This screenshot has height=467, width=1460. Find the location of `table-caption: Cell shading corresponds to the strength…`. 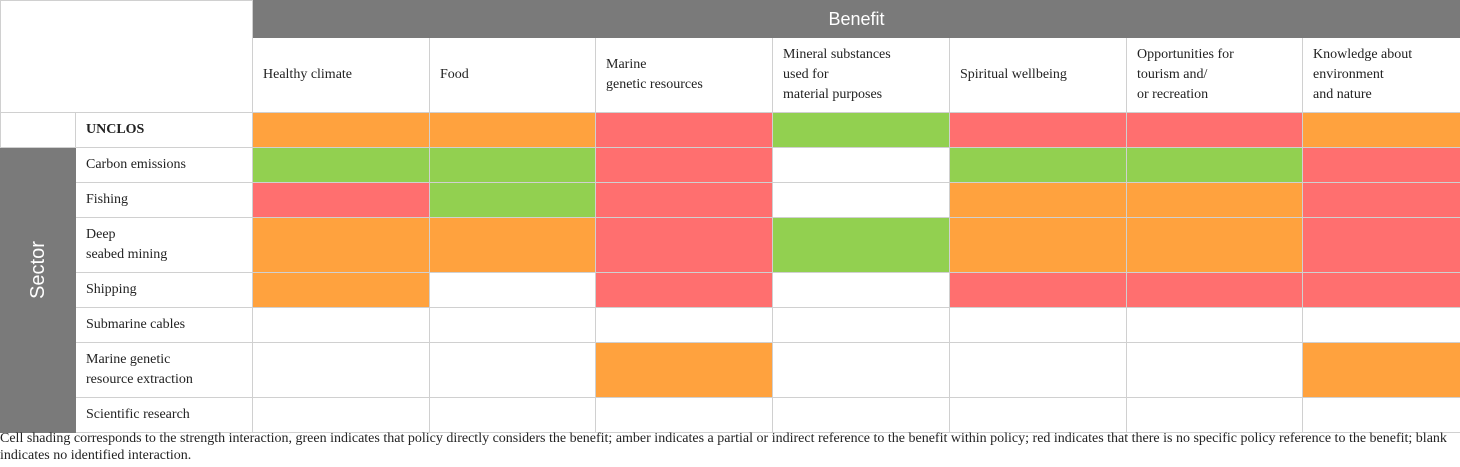

table-caption: Cell shading corresponds to the strength… is located at coordinates (723, 447).